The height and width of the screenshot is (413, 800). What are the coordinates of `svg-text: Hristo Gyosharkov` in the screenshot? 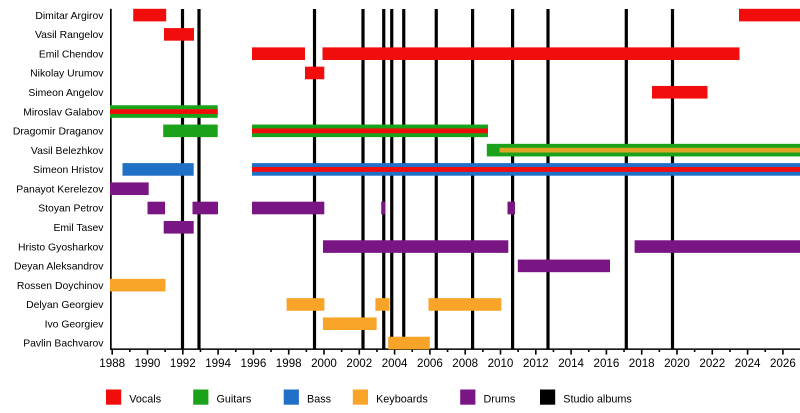 It's located at (61, 247).